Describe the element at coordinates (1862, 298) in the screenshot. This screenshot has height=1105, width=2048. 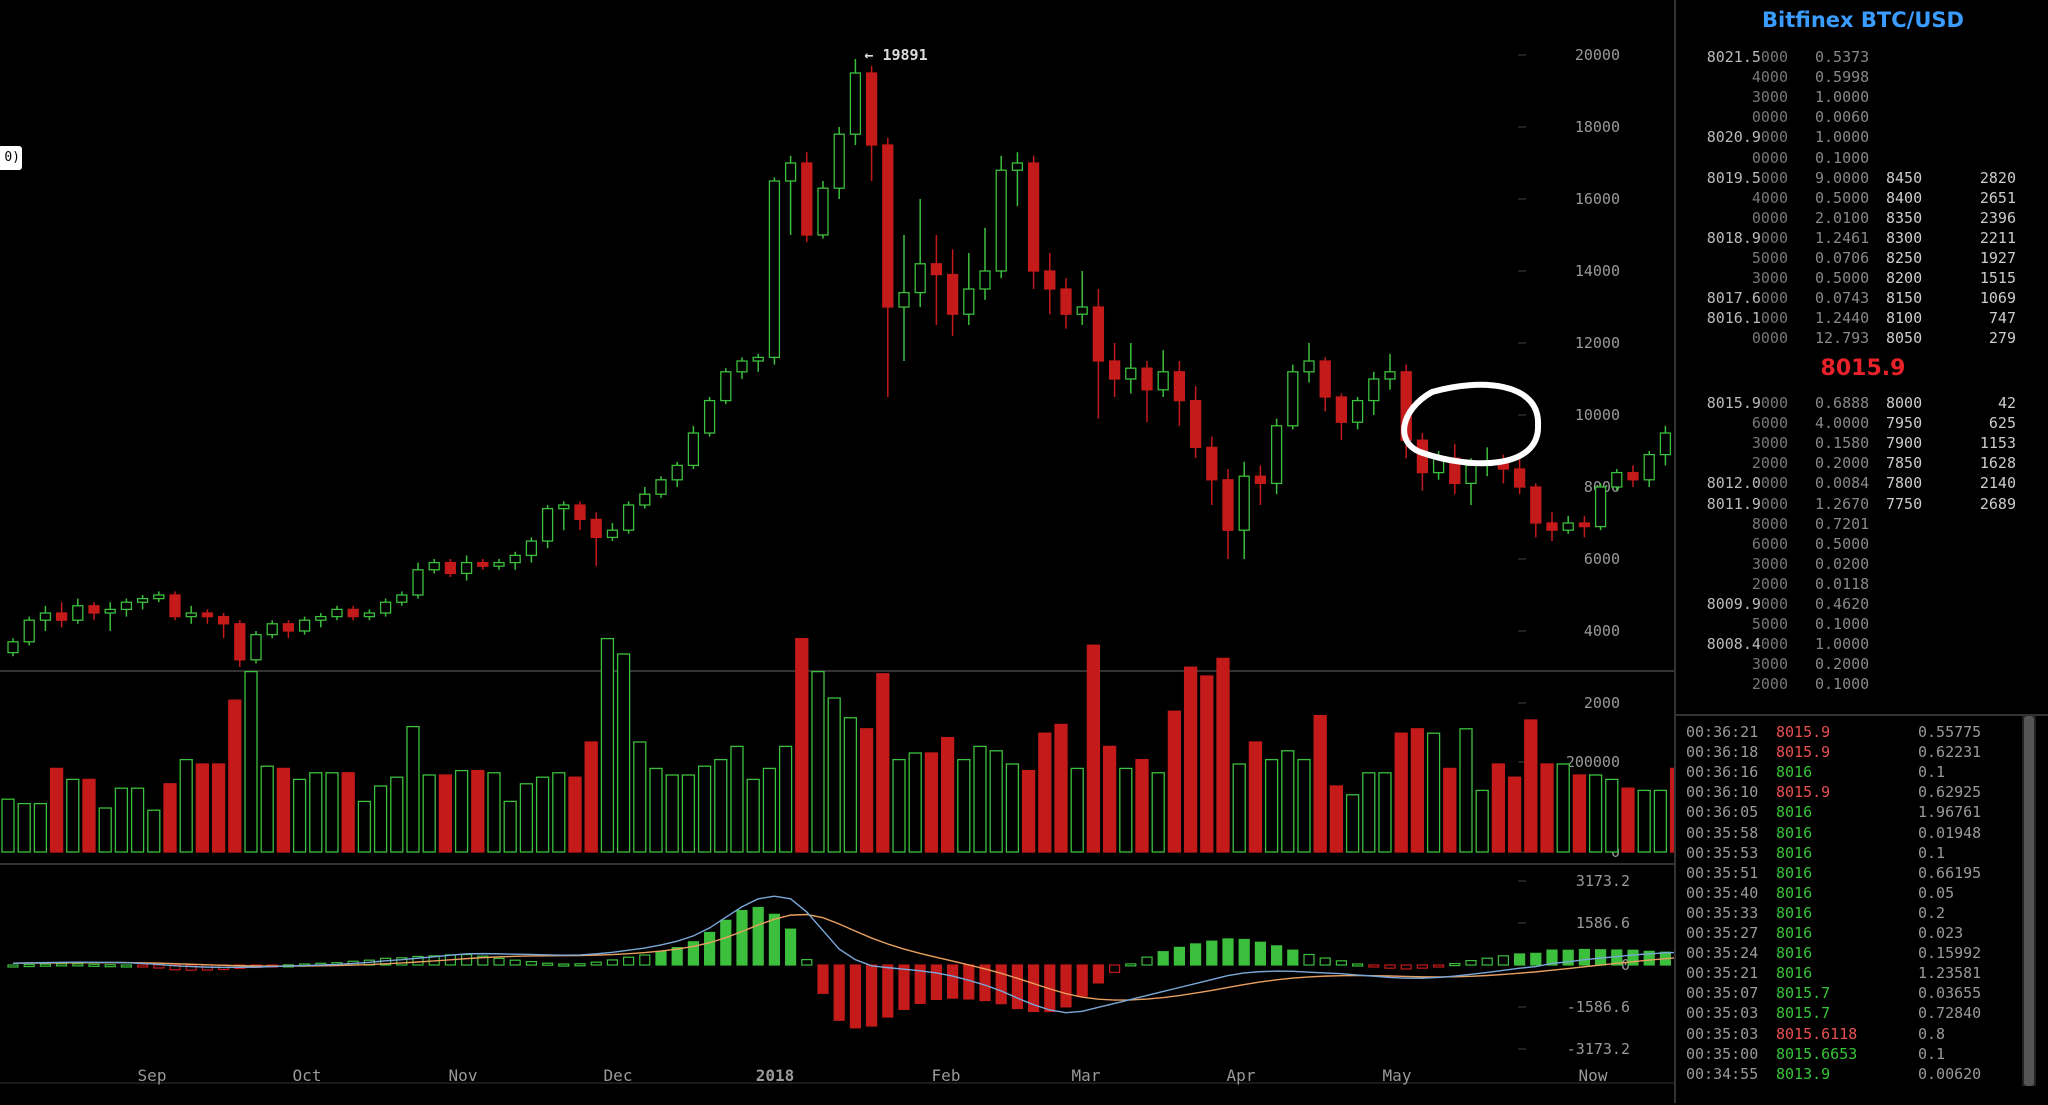
I see `ask-row: 8017.6000 0.0743 8150 1069` at that location.